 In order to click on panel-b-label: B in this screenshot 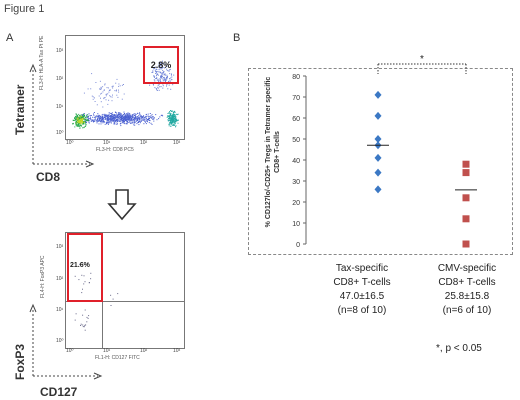, I will do `click(237, 38)`.